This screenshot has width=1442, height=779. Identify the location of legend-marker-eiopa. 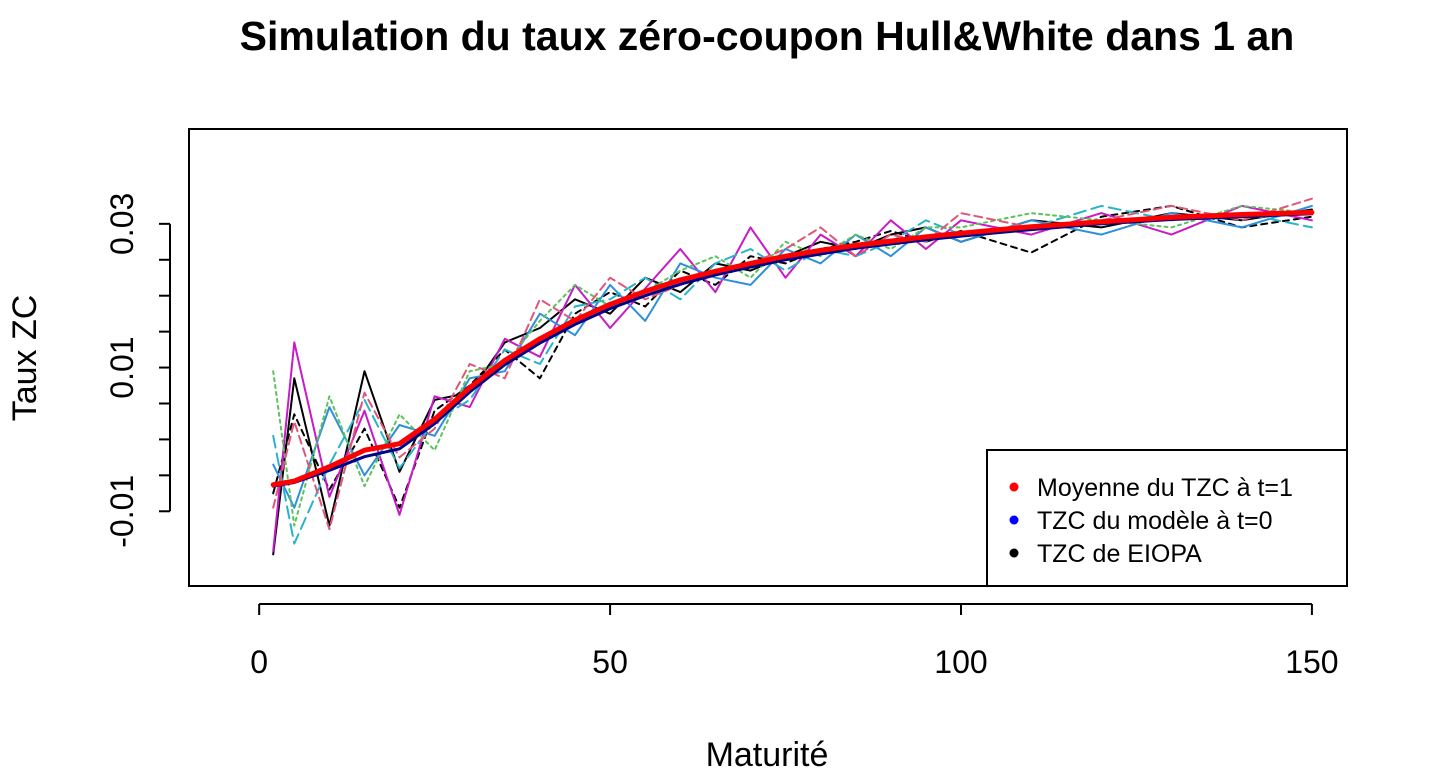
(1014, 553).